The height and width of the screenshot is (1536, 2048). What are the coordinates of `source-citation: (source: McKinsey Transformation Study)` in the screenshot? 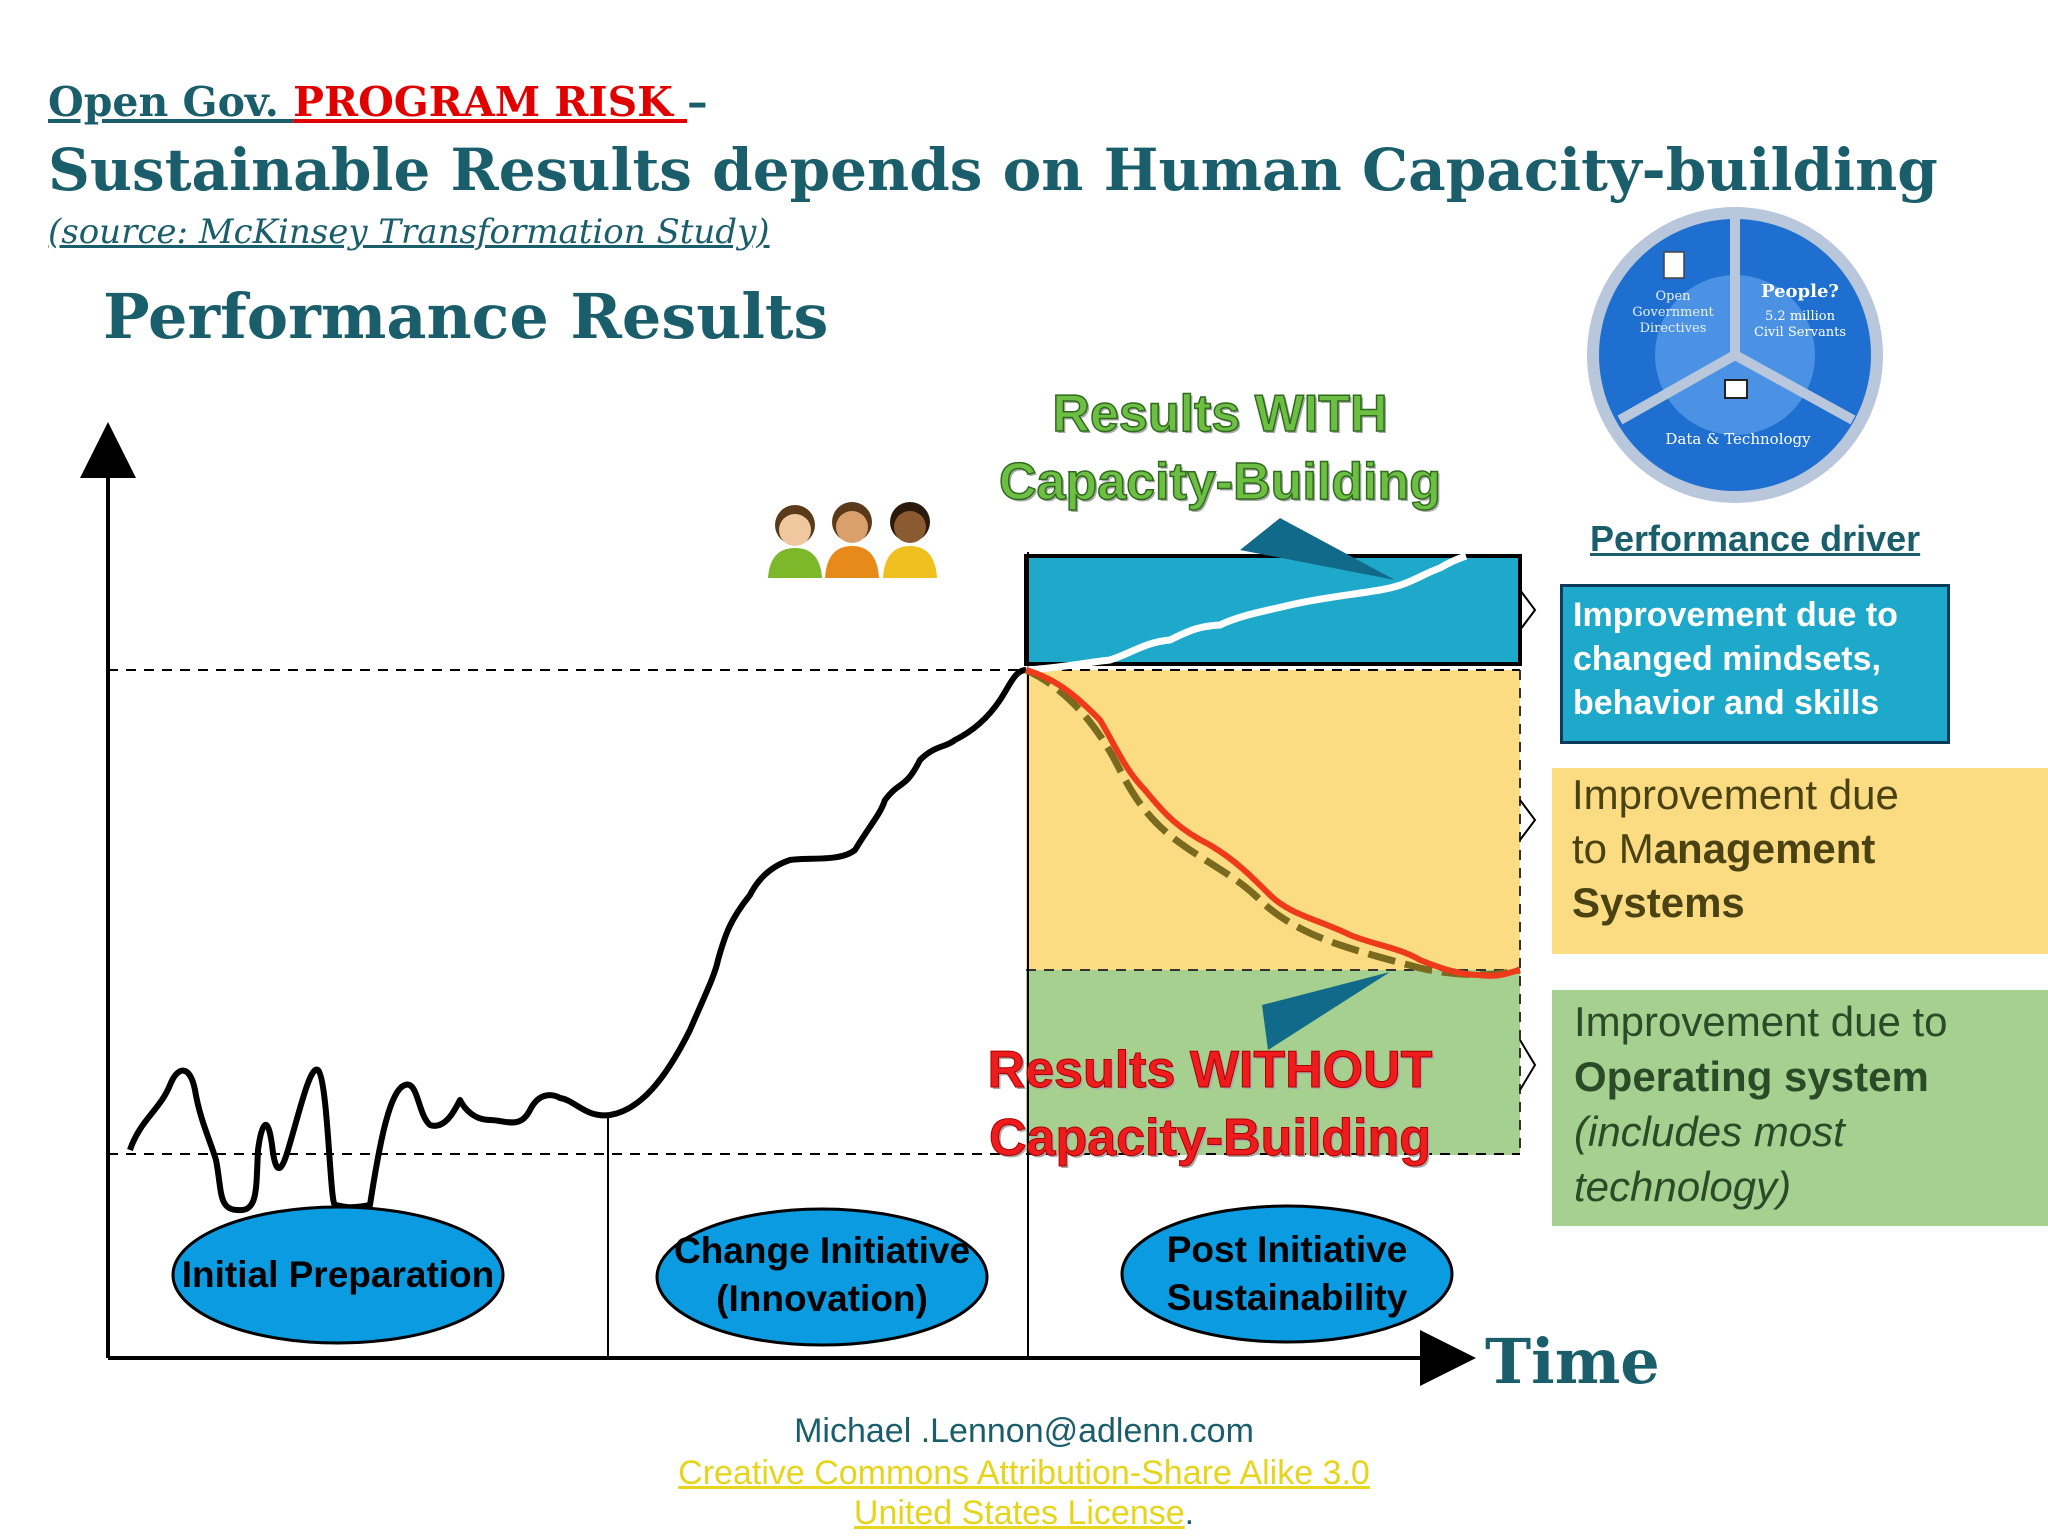 It's located at (409, 232).